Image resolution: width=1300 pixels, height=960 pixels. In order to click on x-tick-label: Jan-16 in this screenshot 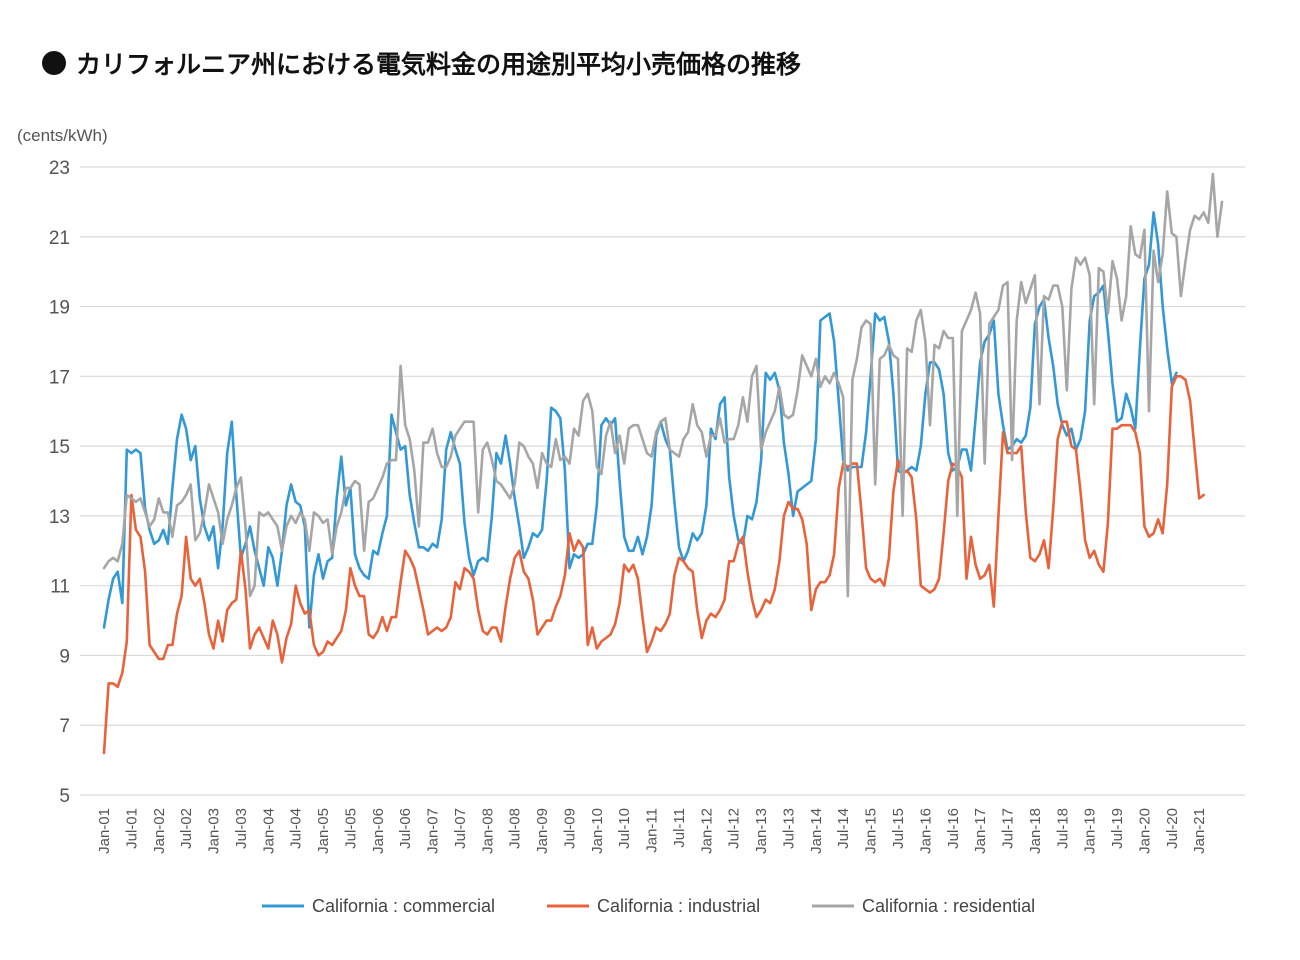, I will do `click(925, 831)`.